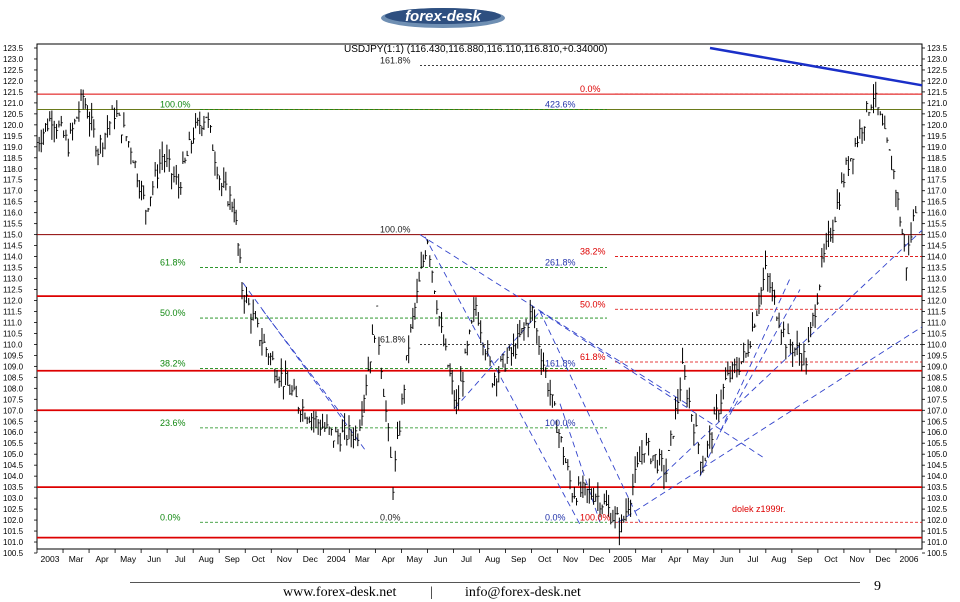 Image resolution: width=960 pixels, height=602 pixels. I want to click on y-tick-label-right: 117.0, so click(937, 191).